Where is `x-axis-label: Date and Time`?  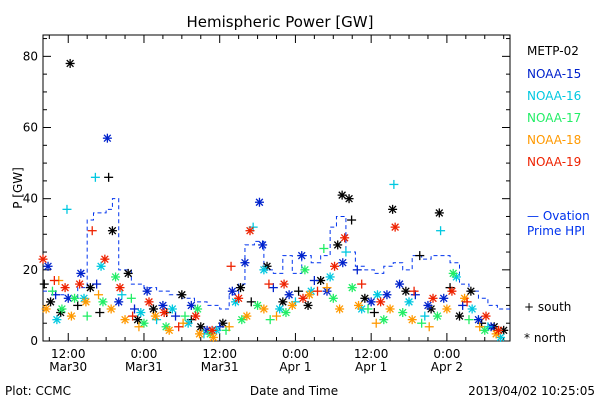
x-axis-label: Date and Time is located at coordinates (294, 391).